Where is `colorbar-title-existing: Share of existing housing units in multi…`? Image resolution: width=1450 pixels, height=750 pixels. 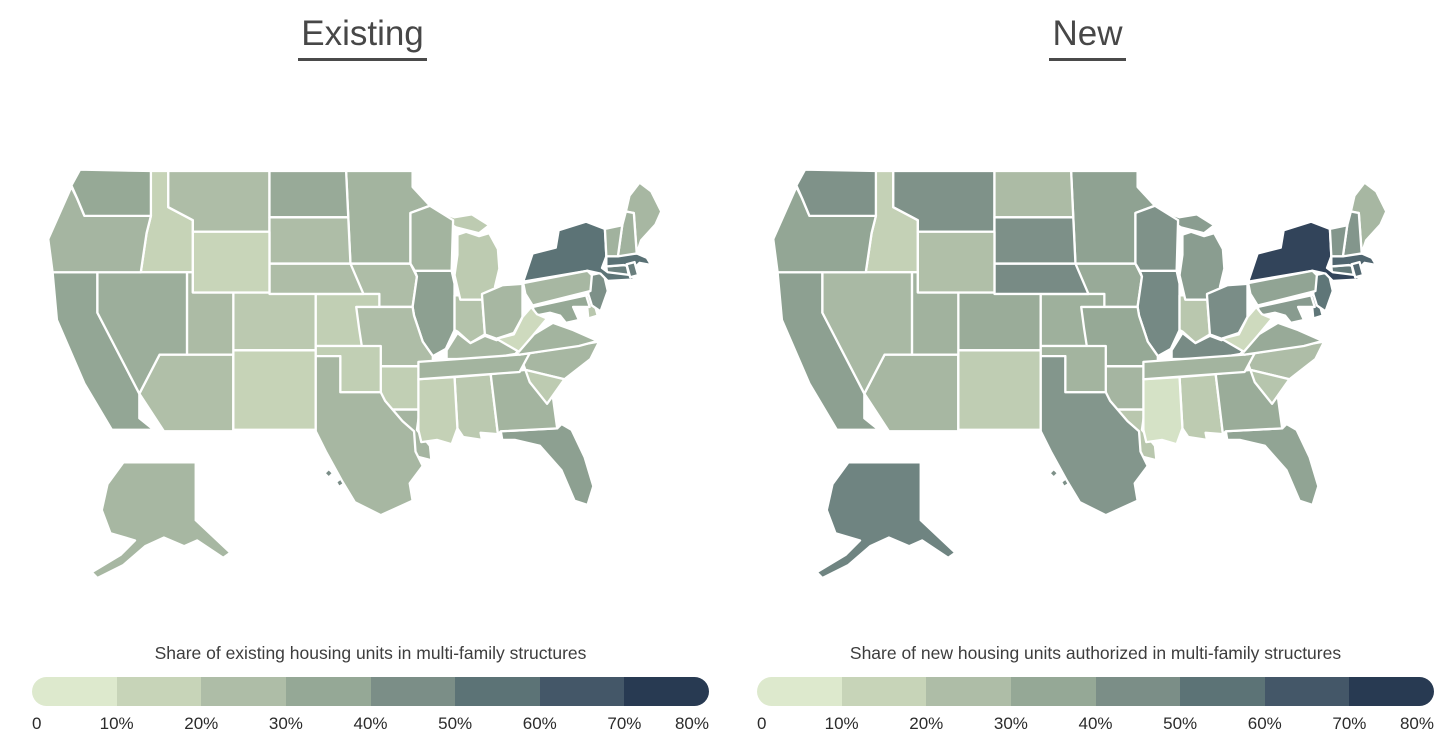 colorbar-title-existing: Share of existing housing units in multi… is located at coordinates (370, 653).